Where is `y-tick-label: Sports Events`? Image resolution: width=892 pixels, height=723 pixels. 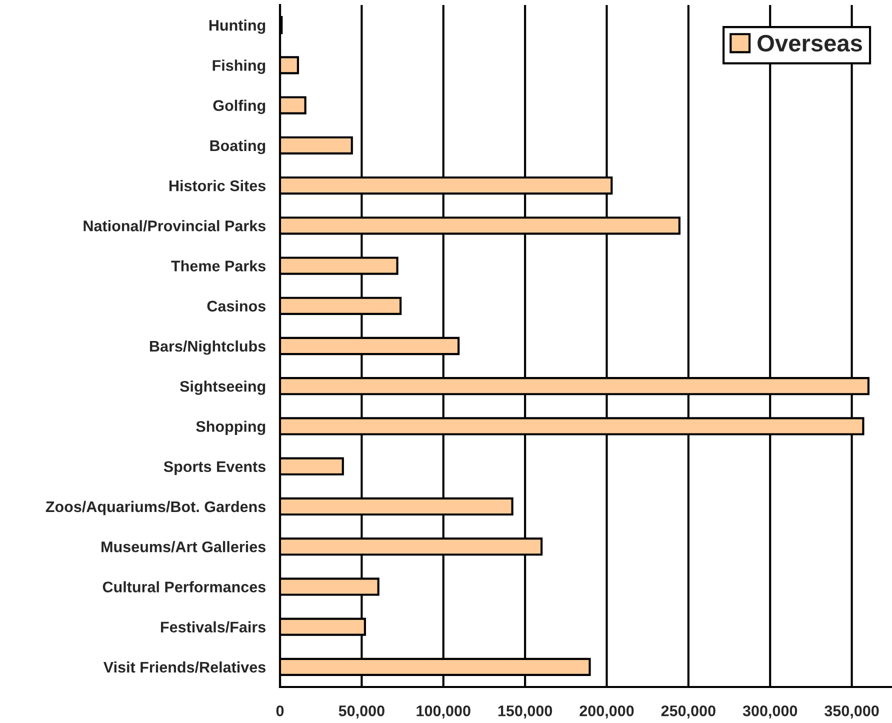
y-tick-label: Sports Events is located at coordinates (215, 468).